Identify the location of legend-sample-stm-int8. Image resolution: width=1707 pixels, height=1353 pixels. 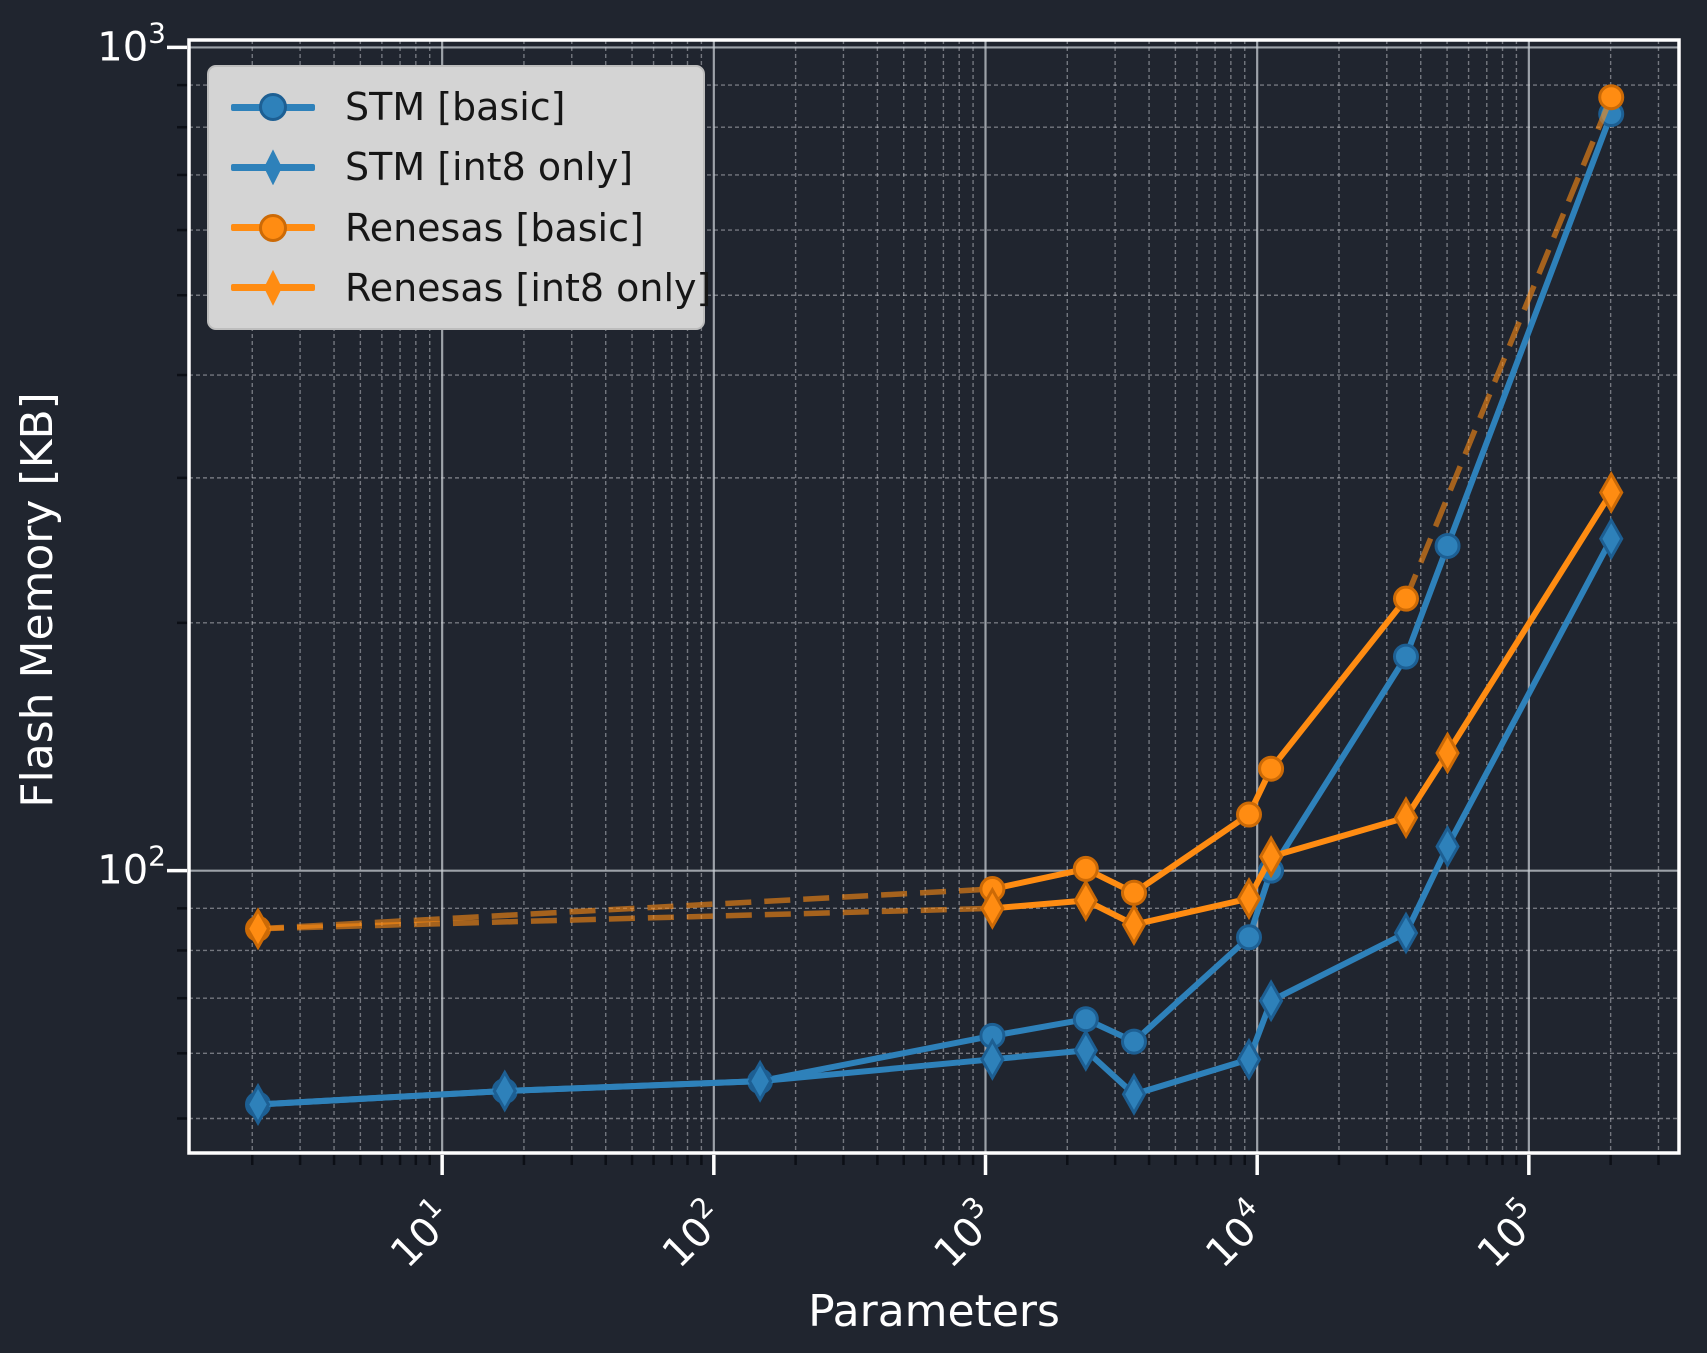
(273, 167).